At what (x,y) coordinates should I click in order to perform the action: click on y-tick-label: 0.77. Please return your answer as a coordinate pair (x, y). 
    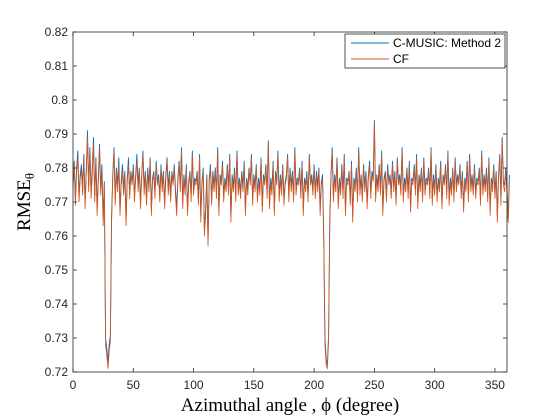
    Looking at the image, I should click on (57, 202).